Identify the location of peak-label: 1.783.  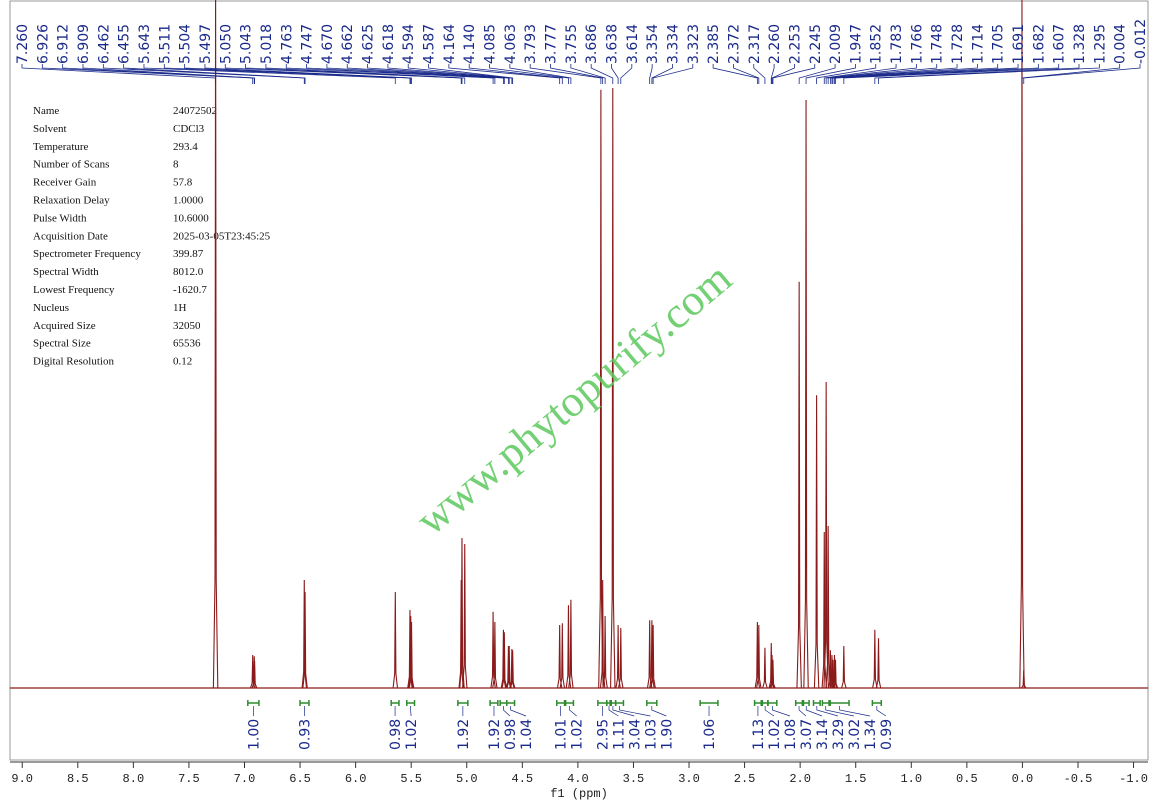
(897, 44).